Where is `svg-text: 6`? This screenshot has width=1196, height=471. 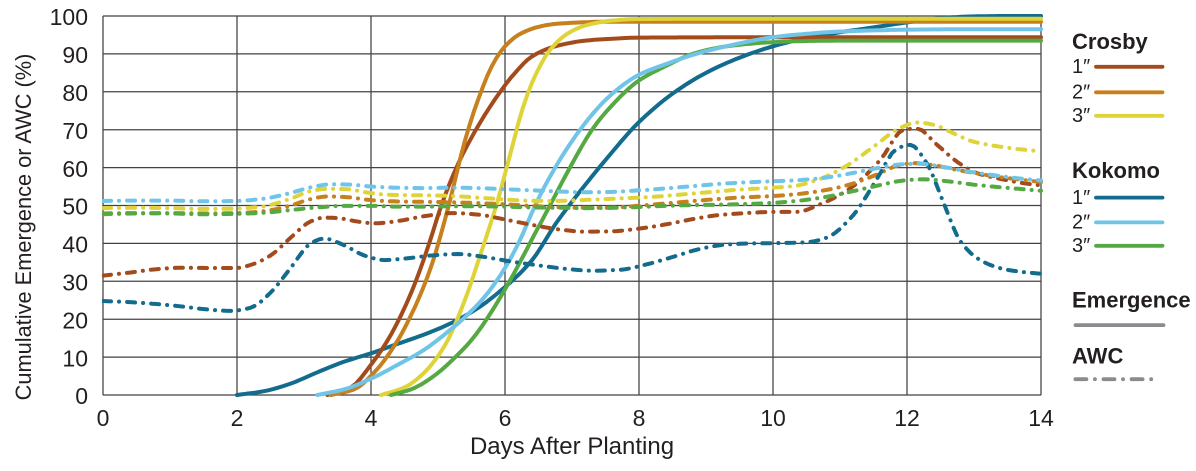
svg-text: 6 is located at coordinates (505, 418).